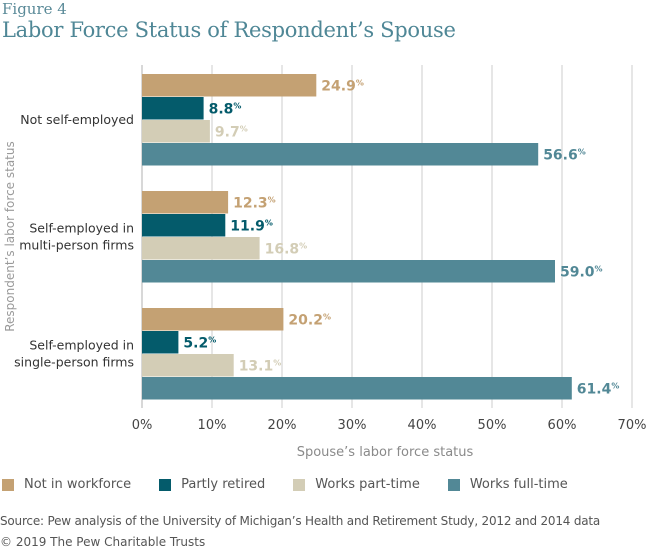 Image resolution: width=650 pixels, height=551 pixels. Describe the element at coordinates (352, 425) in the screenshot. I see `x-tick-label: 30%` at that location.